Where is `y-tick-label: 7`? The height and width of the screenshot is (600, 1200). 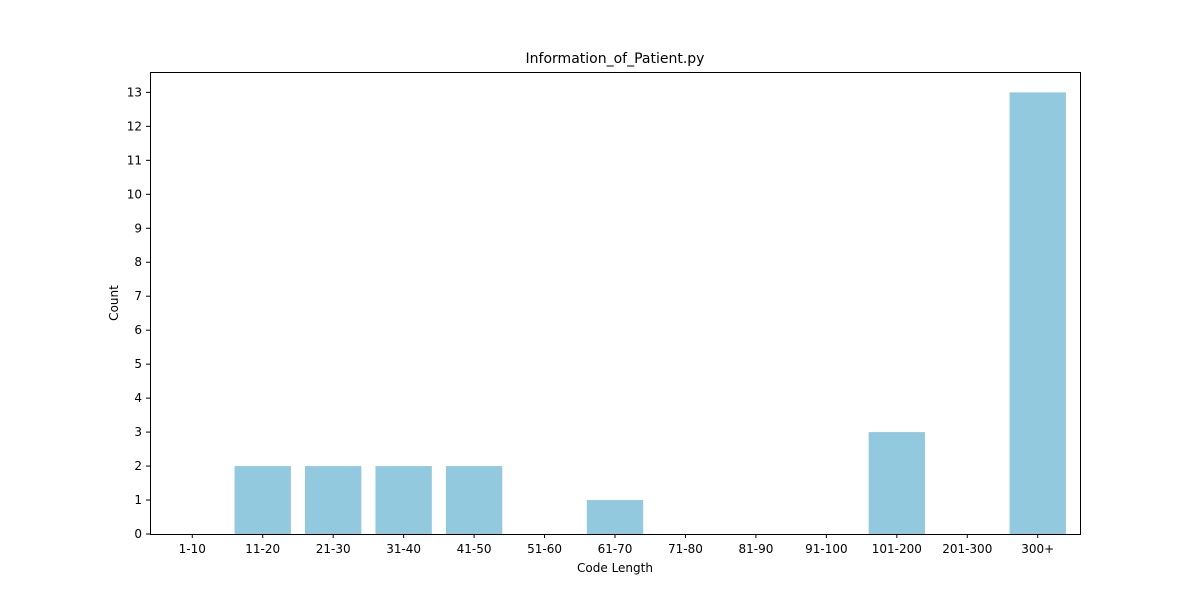
y-tick-label: 7 is located at coordinates (138, 296).